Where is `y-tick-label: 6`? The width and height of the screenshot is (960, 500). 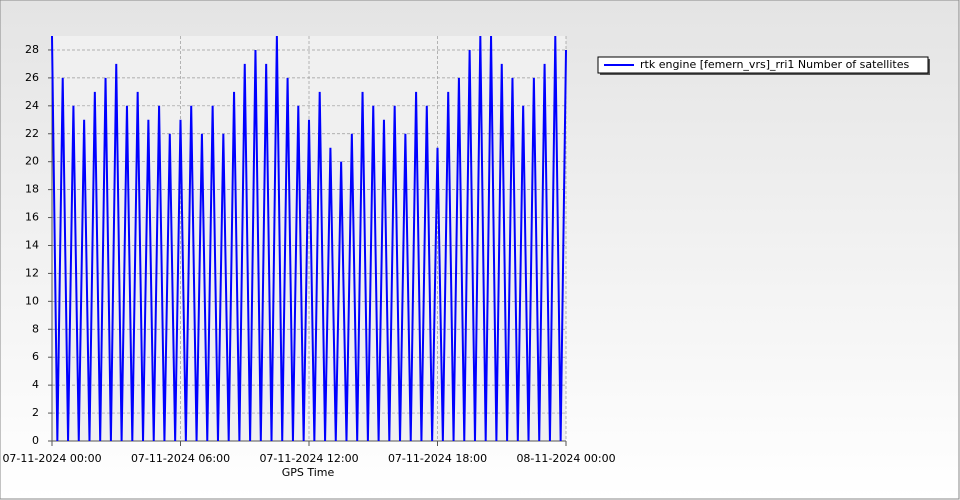 y-tick-label: 6 is located at coordinates (35, 356).